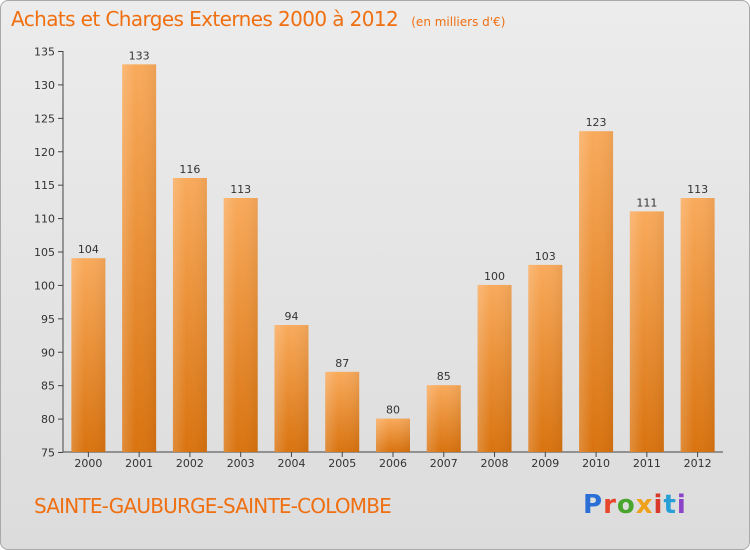 The width and height of the screenshot is (750, 550). Describe the element at coordinates (44, 118) in the screenshot. I see `y-tick-label: 125` at that location.